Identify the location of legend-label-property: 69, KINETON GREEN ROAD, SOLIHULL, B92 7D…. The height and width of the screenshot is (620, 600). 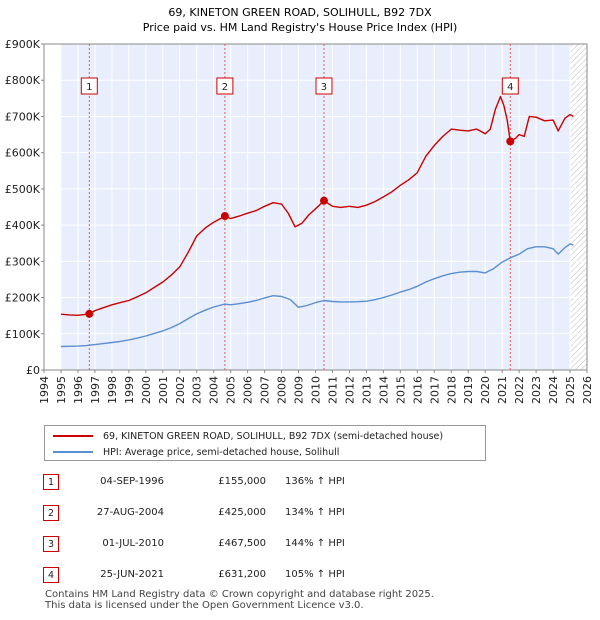
(273, 436).